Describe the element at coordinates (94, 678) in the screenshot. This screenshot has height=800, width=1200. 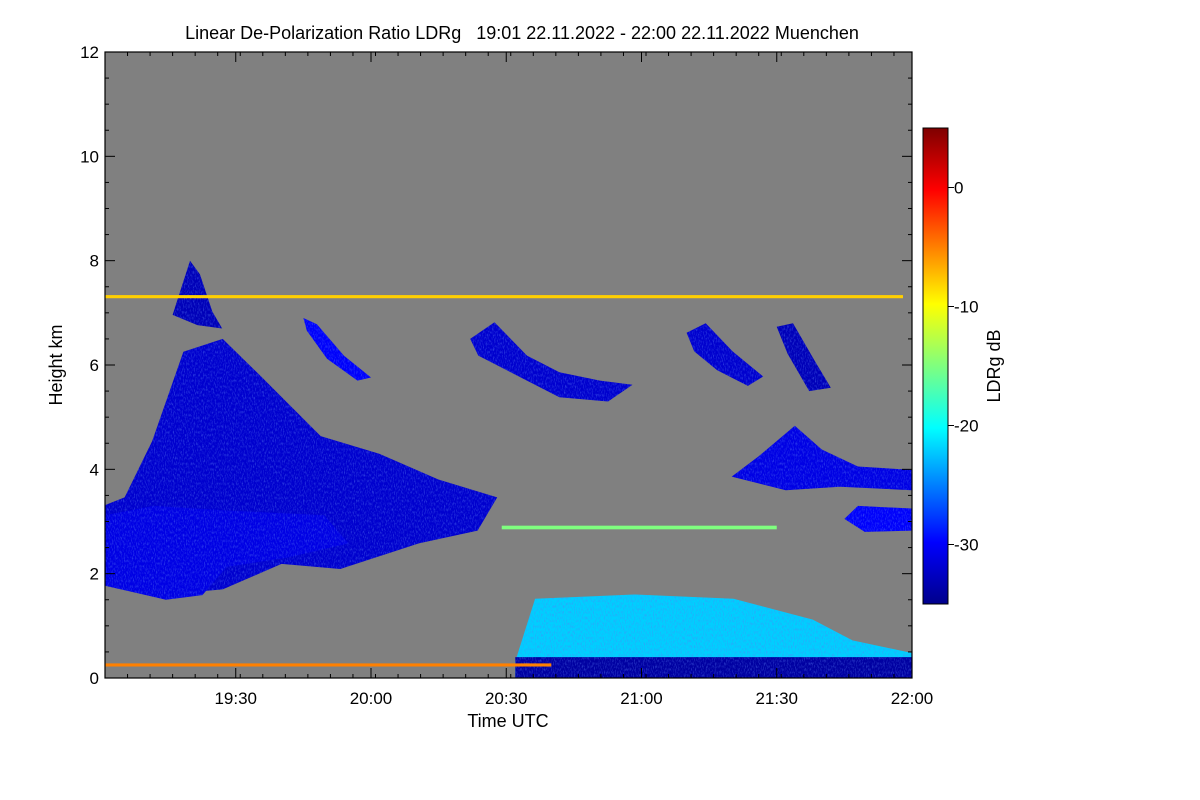
I see `y-tick-label: 0` at that location.